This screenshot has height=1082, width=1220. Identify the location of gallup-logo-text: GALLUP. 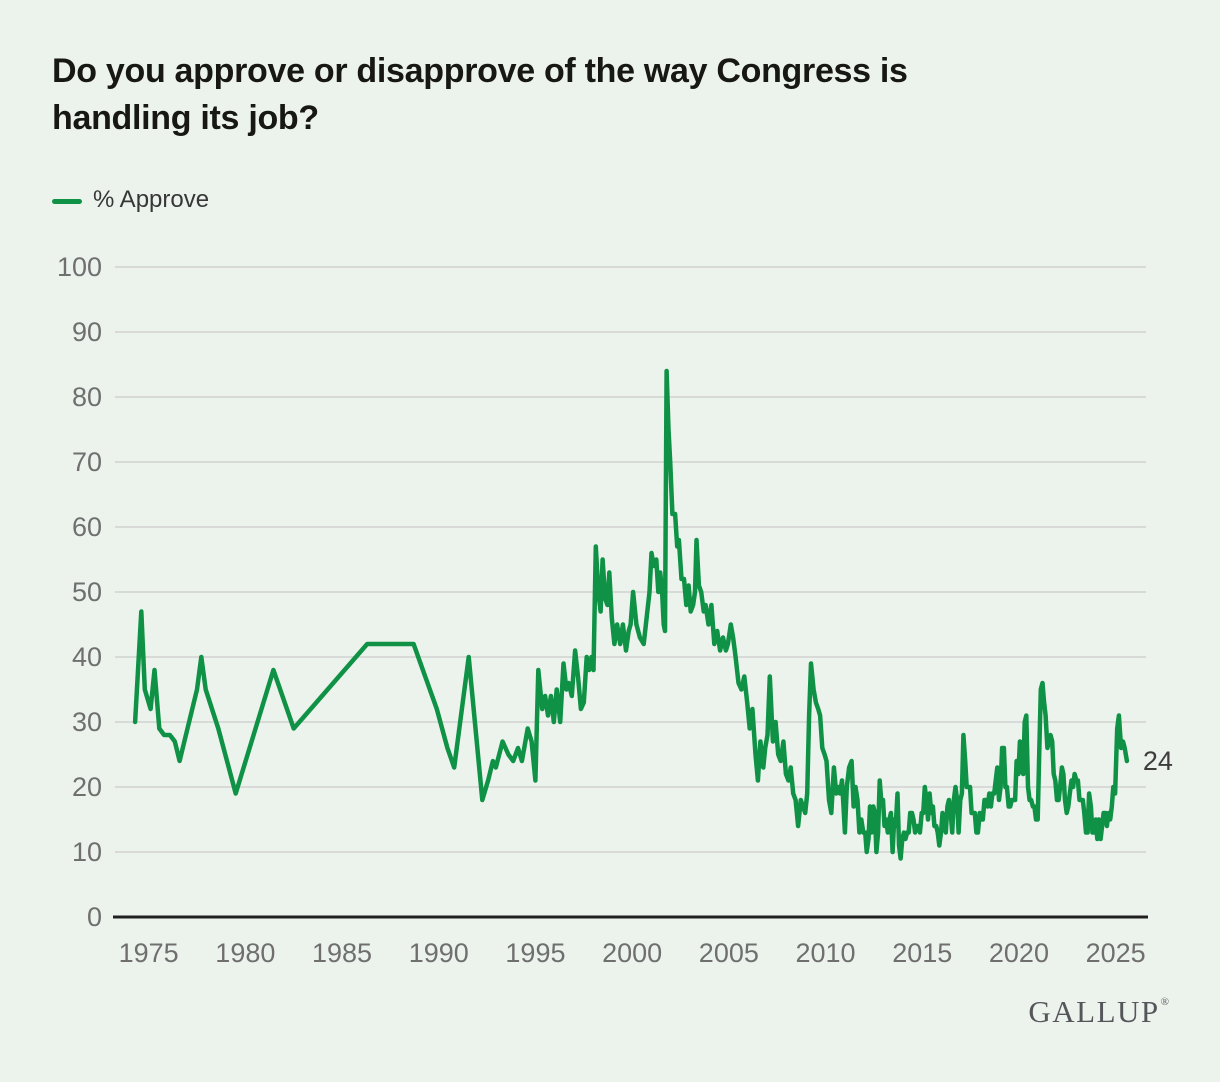
(1094, 1011).